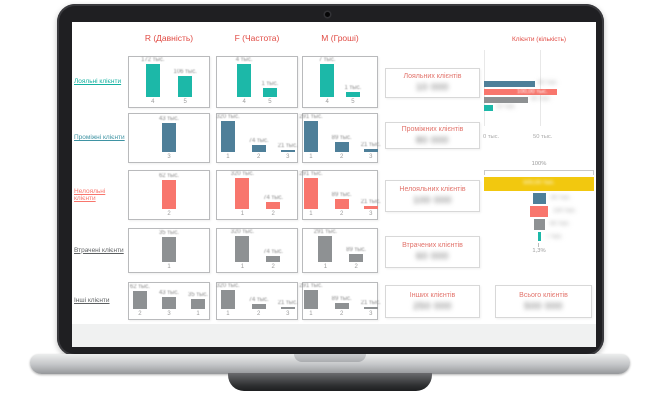 Image resolution: width=660 pixels, height=401 pixels. What do you see at coordinates (539, 39) in the screenshot?
I see `count-chart-title: Клієнти (кількість)` at bounding box center [539, 39].